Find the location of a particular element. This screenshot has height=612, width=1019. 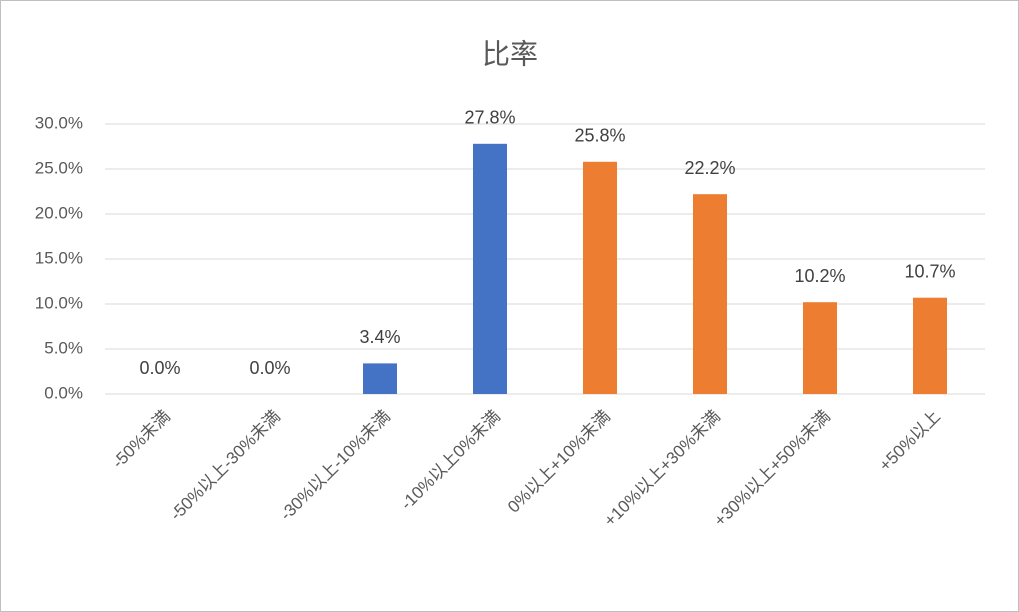

y-tick-label: 25.0% is located at coordinates (59, 167).